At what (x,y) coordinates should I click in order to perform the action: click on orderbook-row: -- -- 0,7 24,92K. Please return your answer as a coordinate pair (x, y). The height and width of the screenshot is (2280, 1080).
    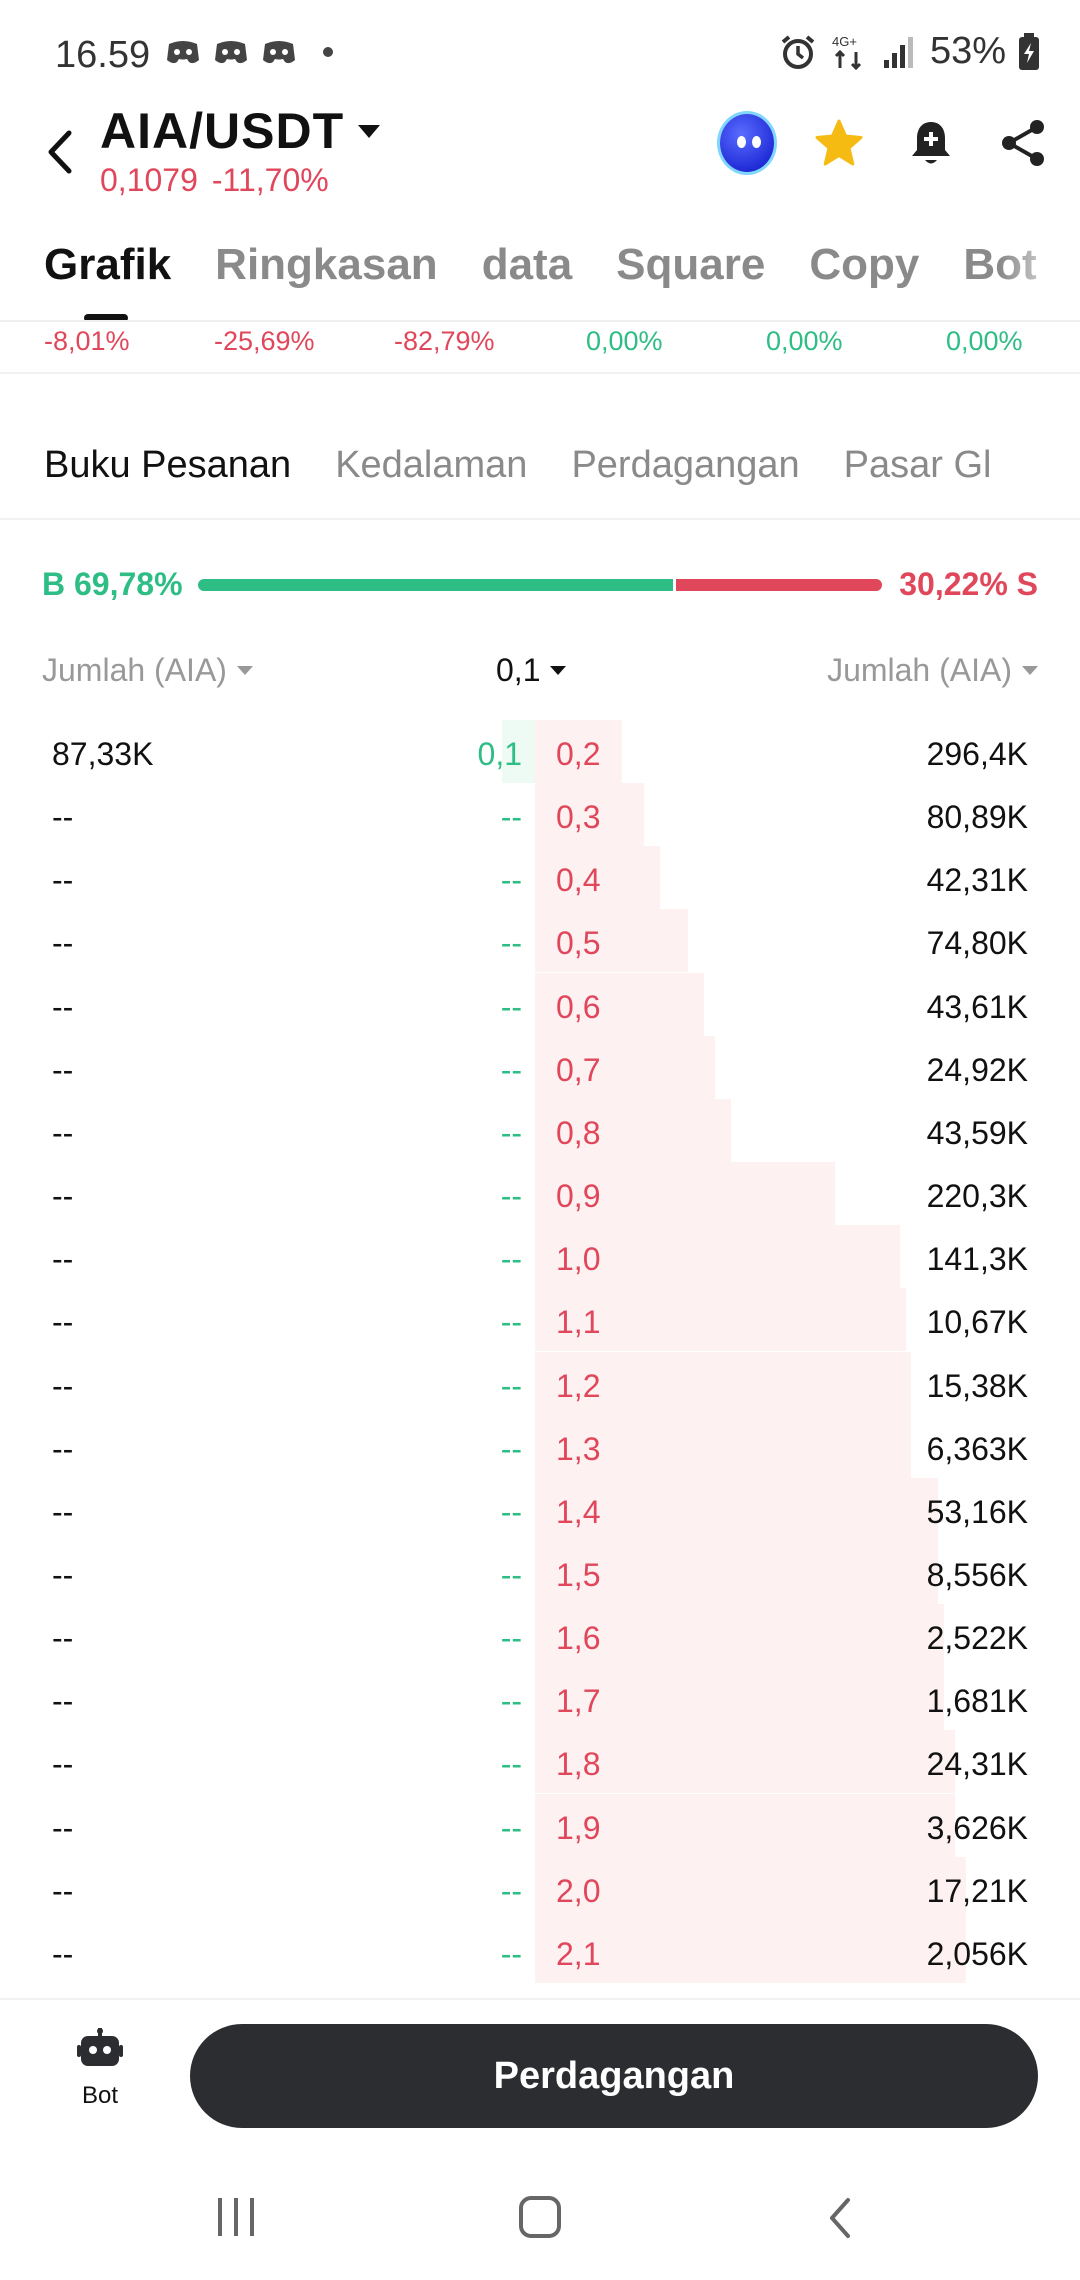
    Looking at the image, I should click on (540, 1067).